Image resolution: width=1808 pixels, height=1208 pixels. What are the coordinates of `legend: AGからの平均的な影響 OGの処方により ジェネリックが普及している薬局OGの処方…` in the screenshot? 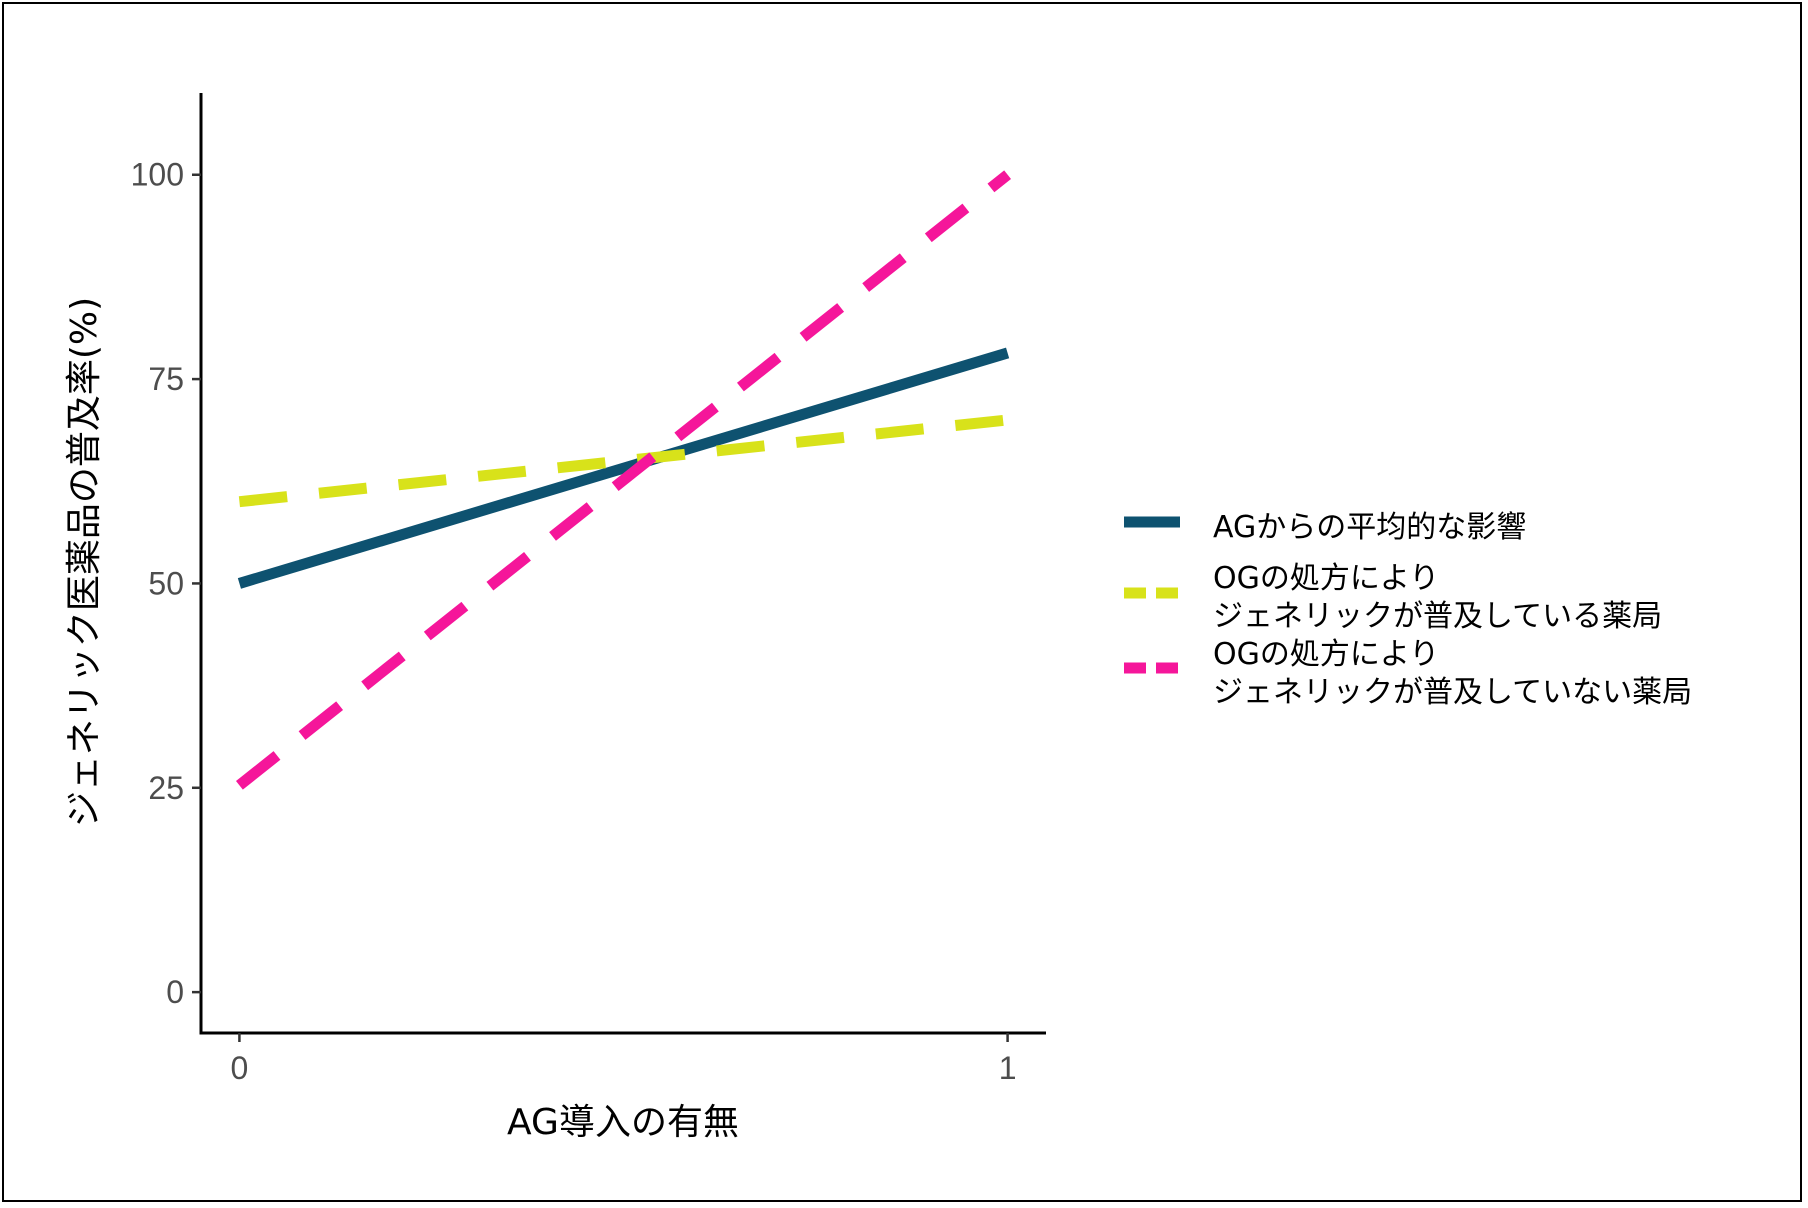 It's located at (1408, 610).